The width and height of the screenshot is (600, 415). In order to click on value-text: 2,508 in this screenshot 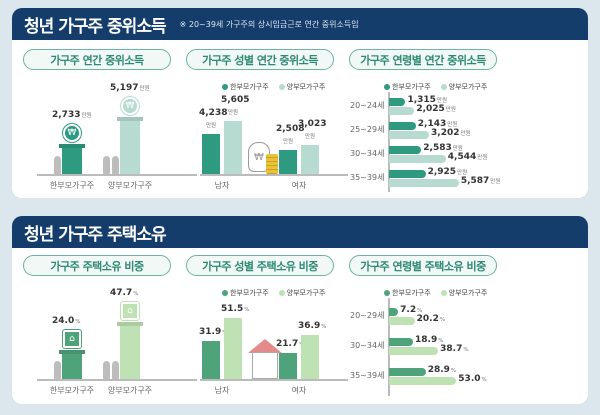, I will do `click(290, 129)`.